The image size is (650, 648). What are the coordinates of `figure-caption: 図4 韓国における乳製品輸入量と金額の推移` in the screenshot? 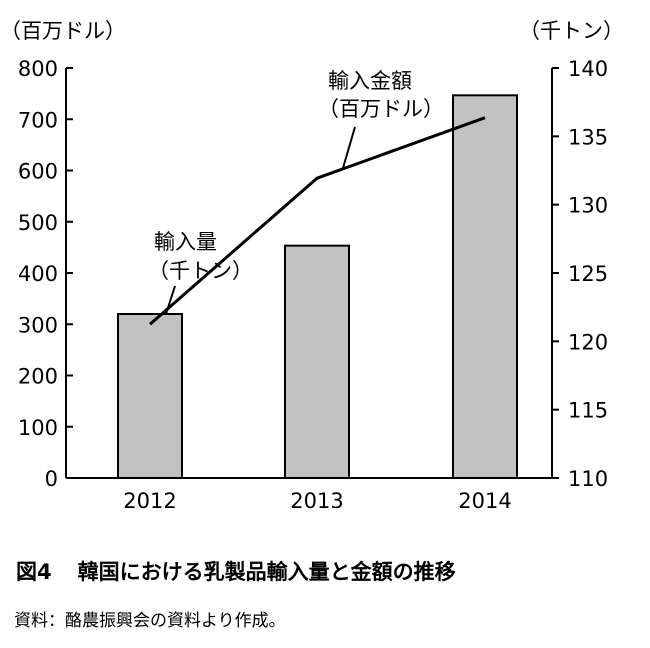 It's located at (235, 571).